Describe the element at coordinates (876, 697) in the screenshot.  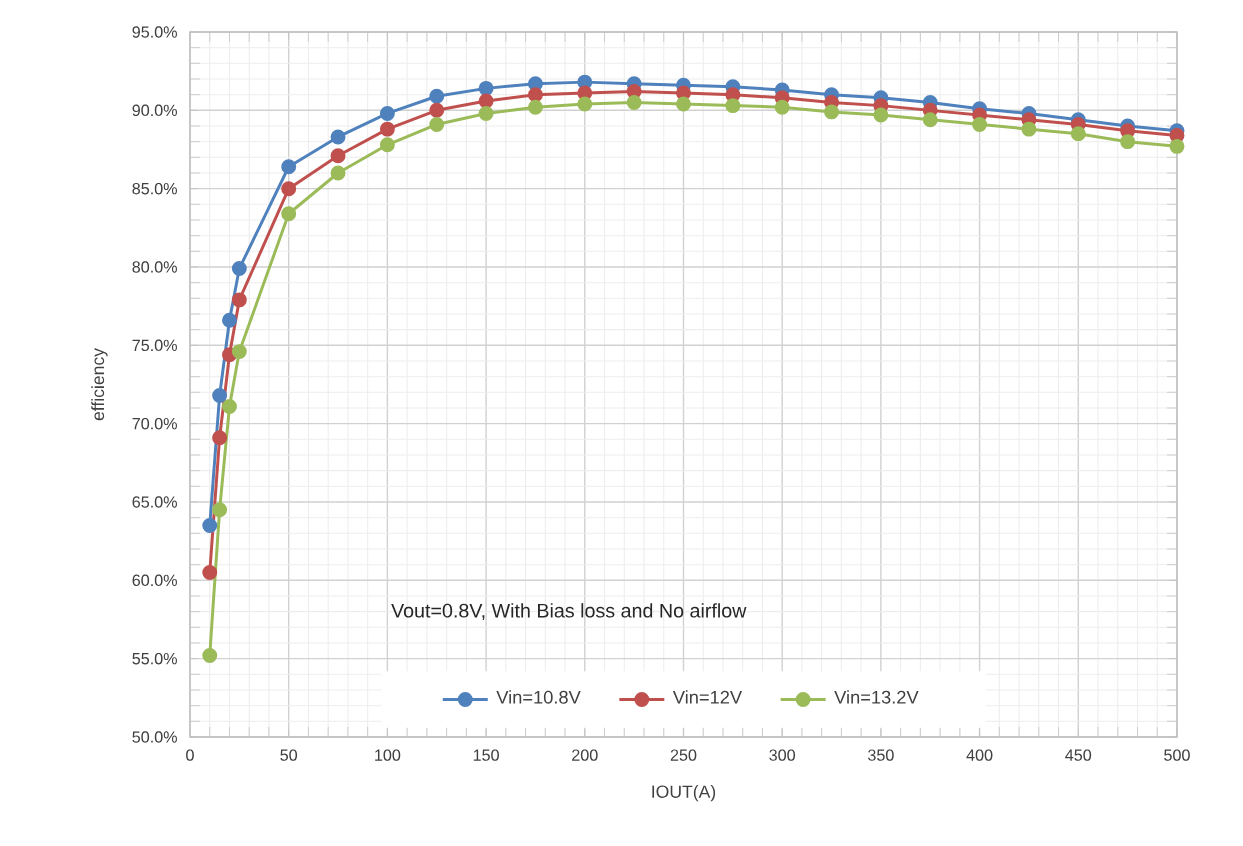
I see `legend-label: Vin=13.2V` at that location.